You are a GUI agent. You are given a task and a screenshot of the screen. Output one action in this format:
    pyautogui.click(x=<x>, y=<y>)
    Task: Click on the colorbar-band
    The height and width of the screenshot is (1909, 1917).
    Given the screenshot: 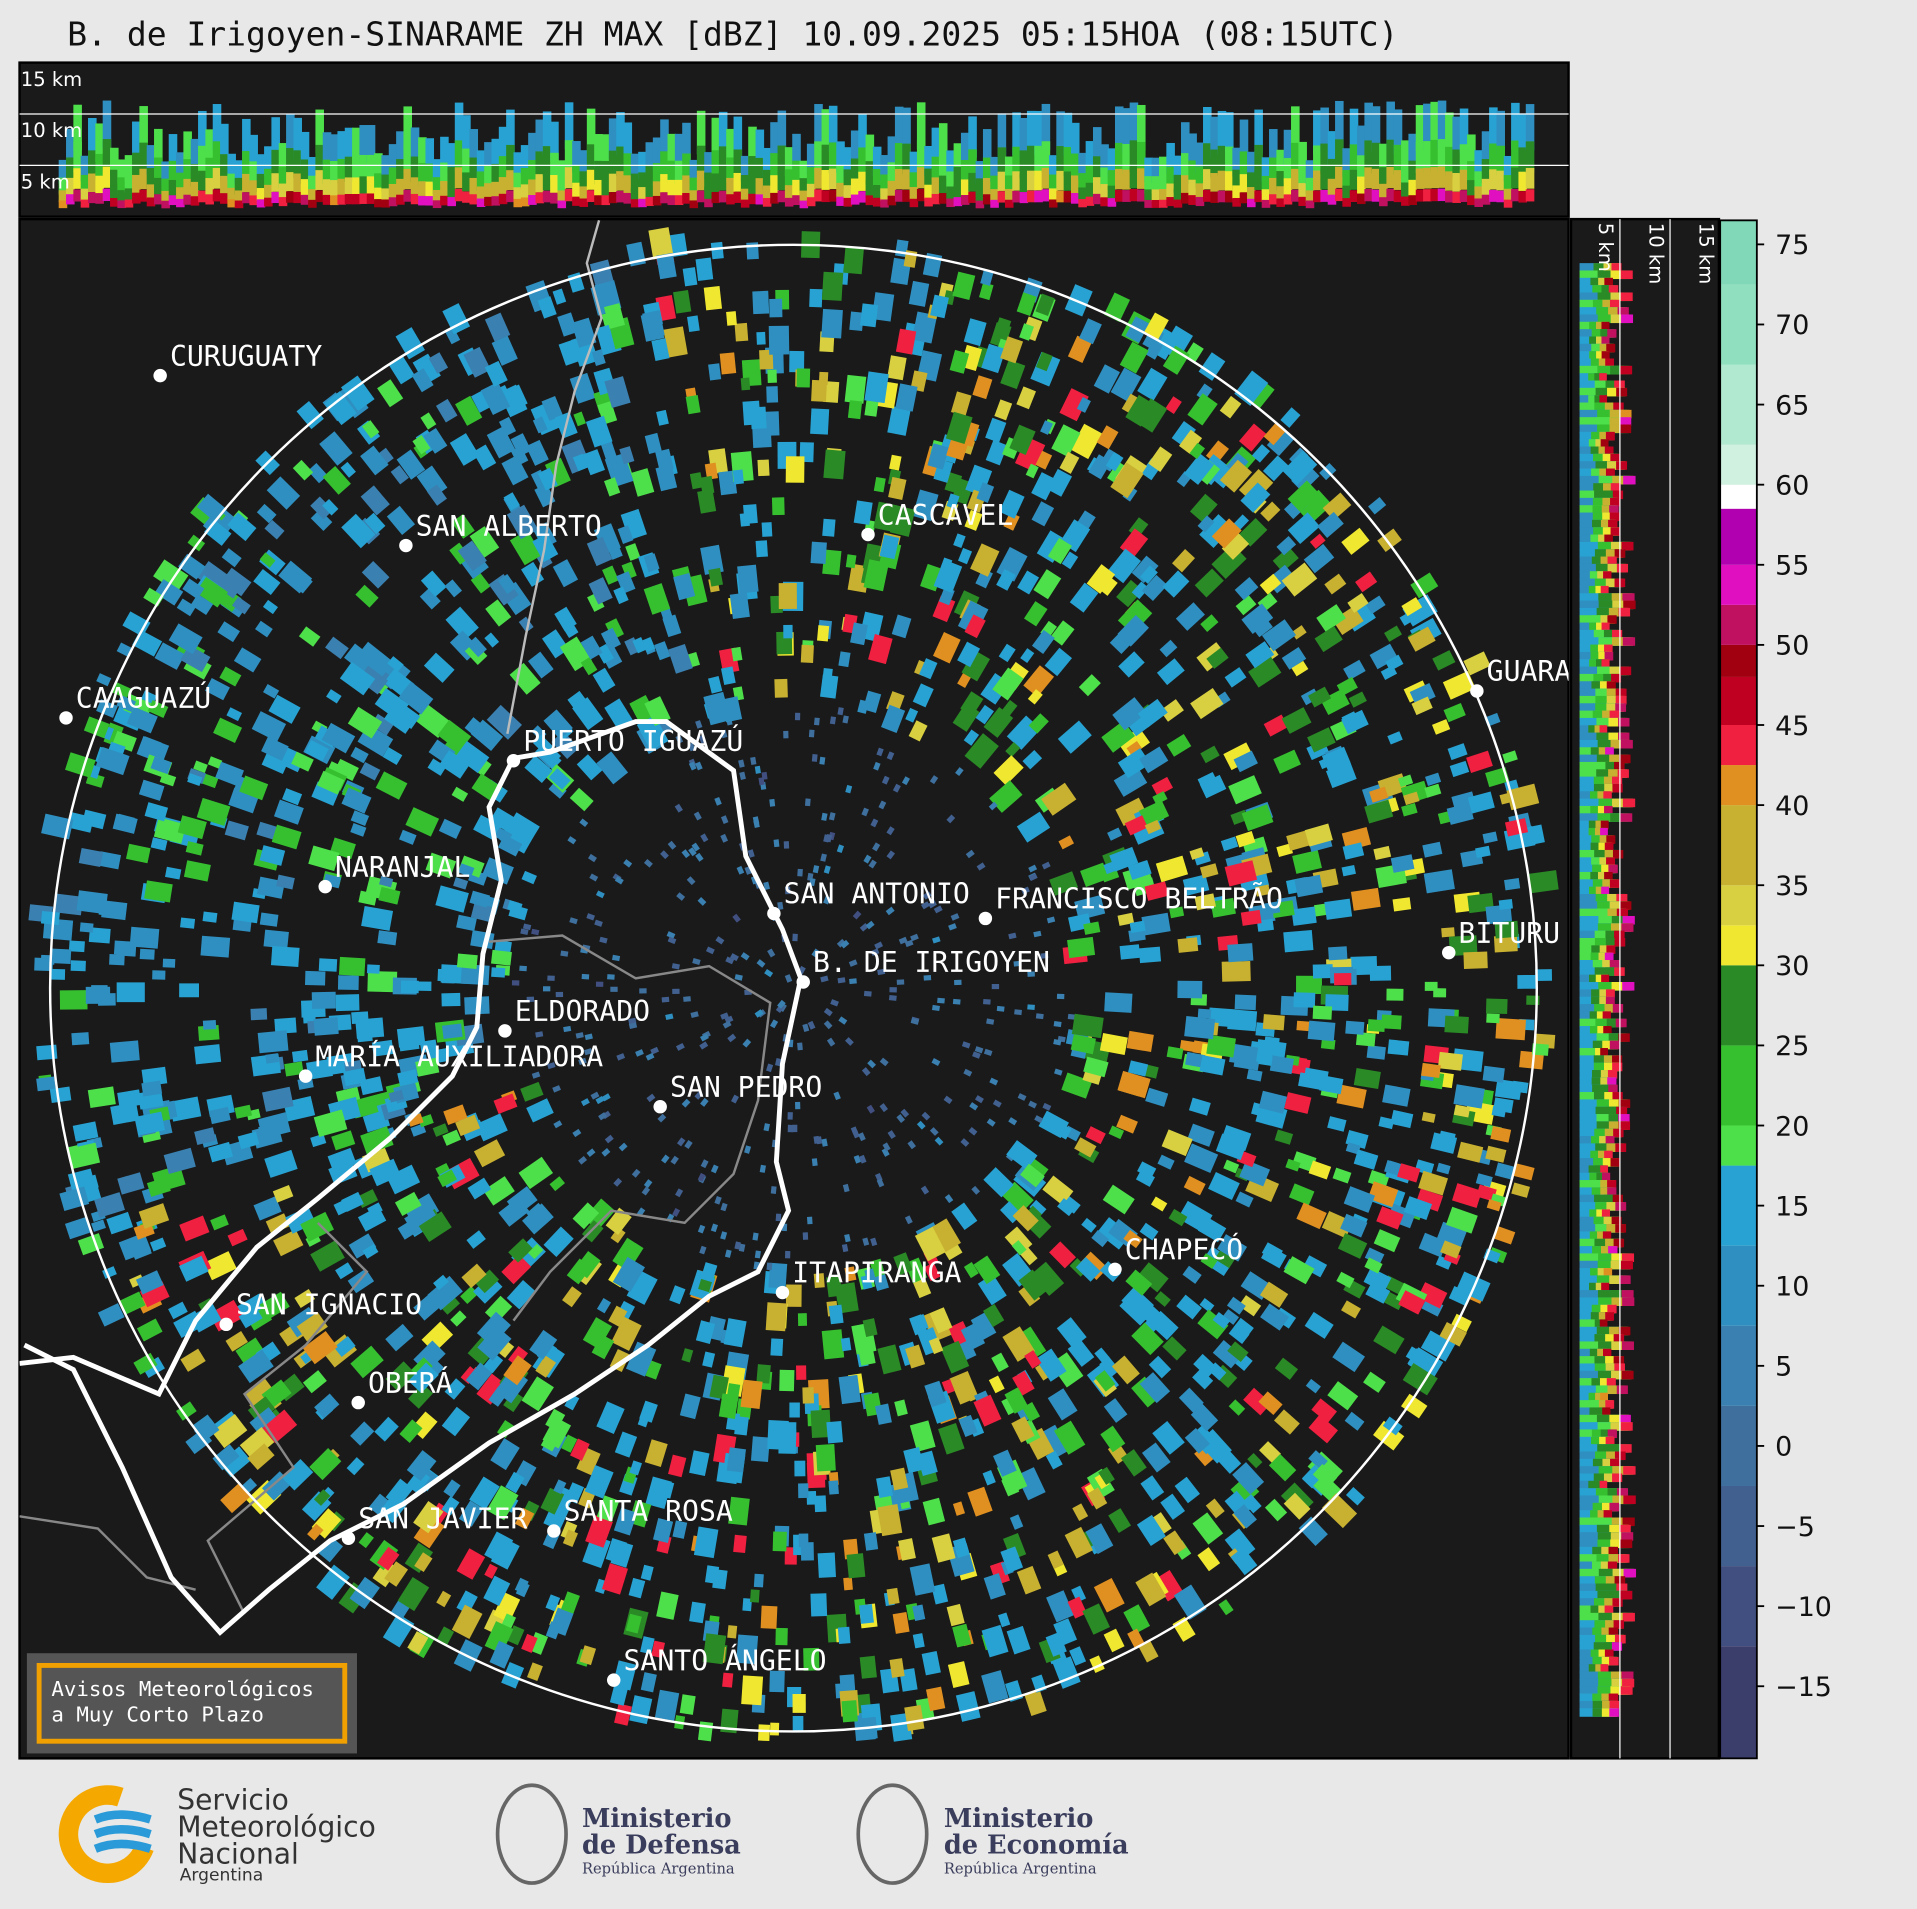 What is the action you would take?
    pyautogui.click(x=1738, y=1526)
    